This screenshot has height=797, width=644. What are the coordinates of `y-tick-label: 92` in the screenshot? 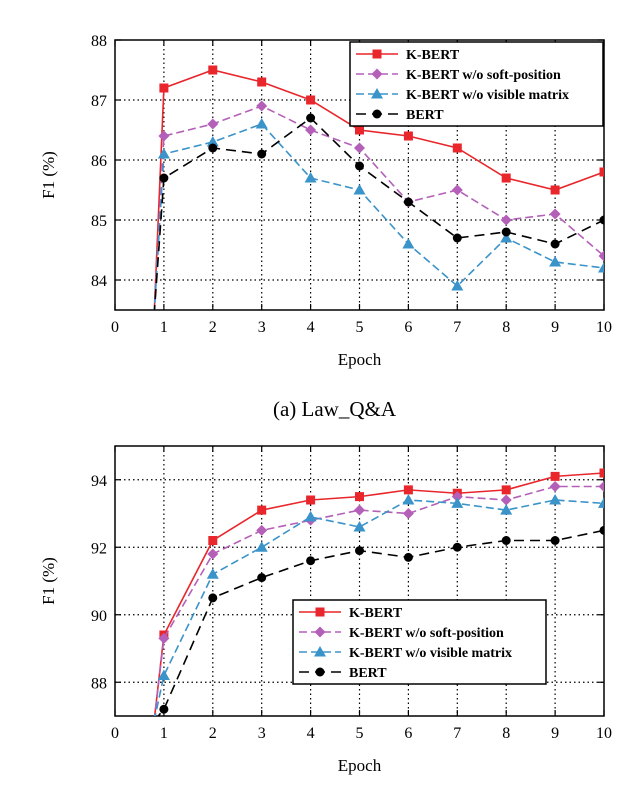 It's located at (99, 548).